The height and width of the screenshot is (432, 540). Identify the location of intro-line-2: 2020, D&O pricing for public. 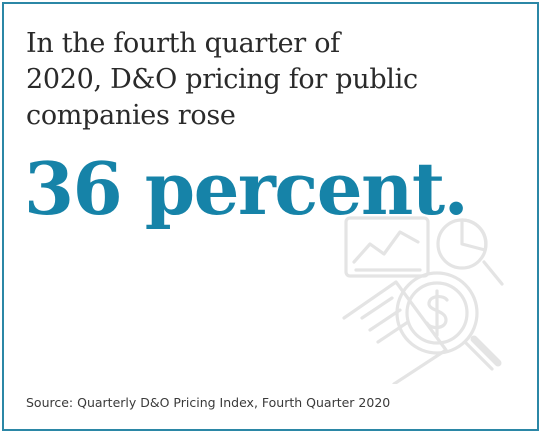
(222, 79).